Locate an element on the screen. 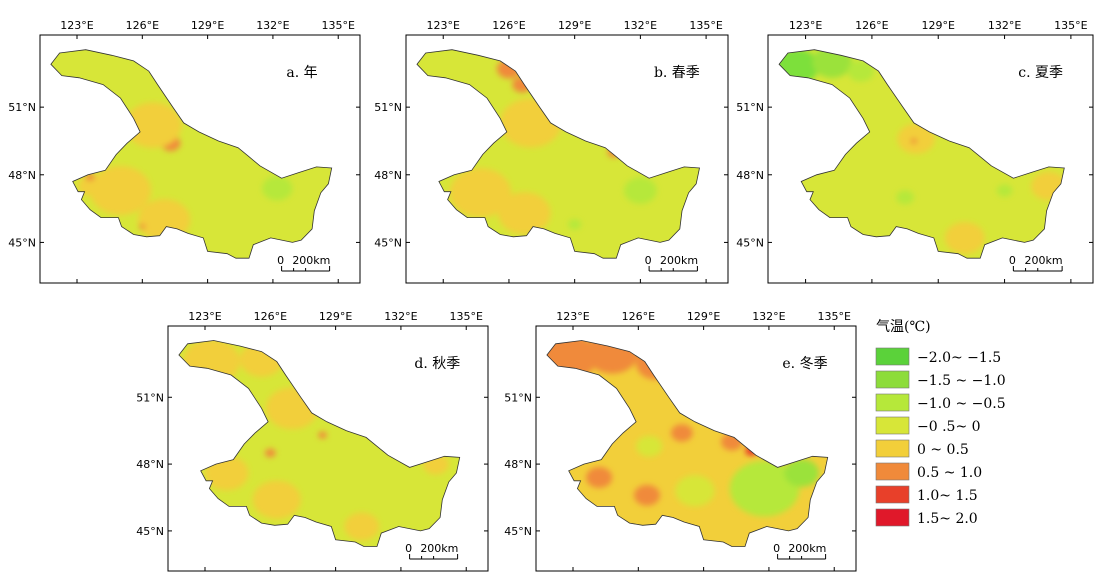 The height and width of the screenshot is (581, 1100). legend-item: 1.0~ 1.5 is located at coordinates (926, 494).